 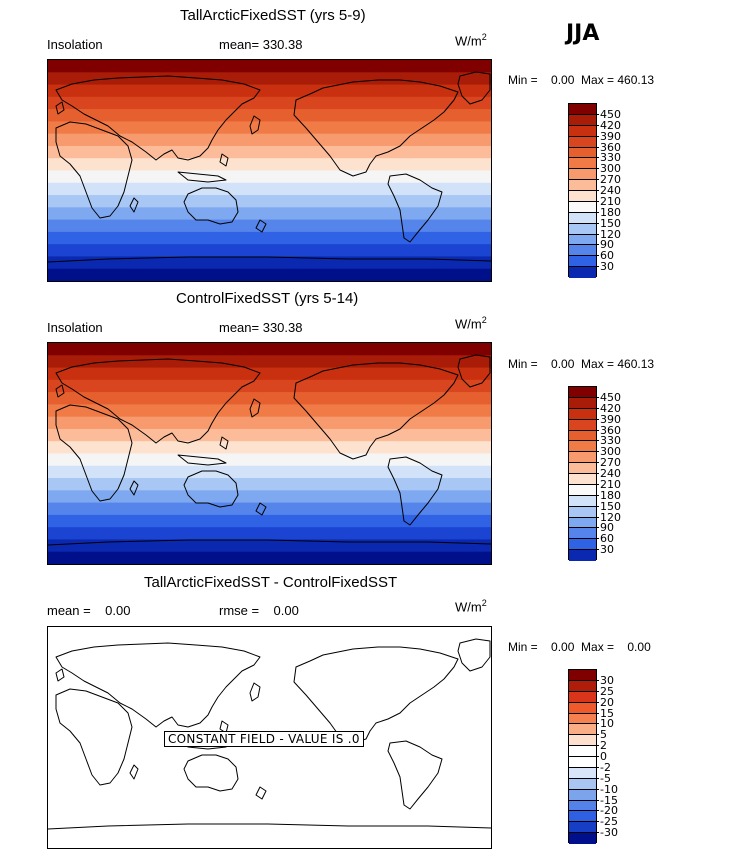 What do you see at coordinates (583, 33) in the screenshot?
I see `season-label: JJA` at bounding box center [583, 33].